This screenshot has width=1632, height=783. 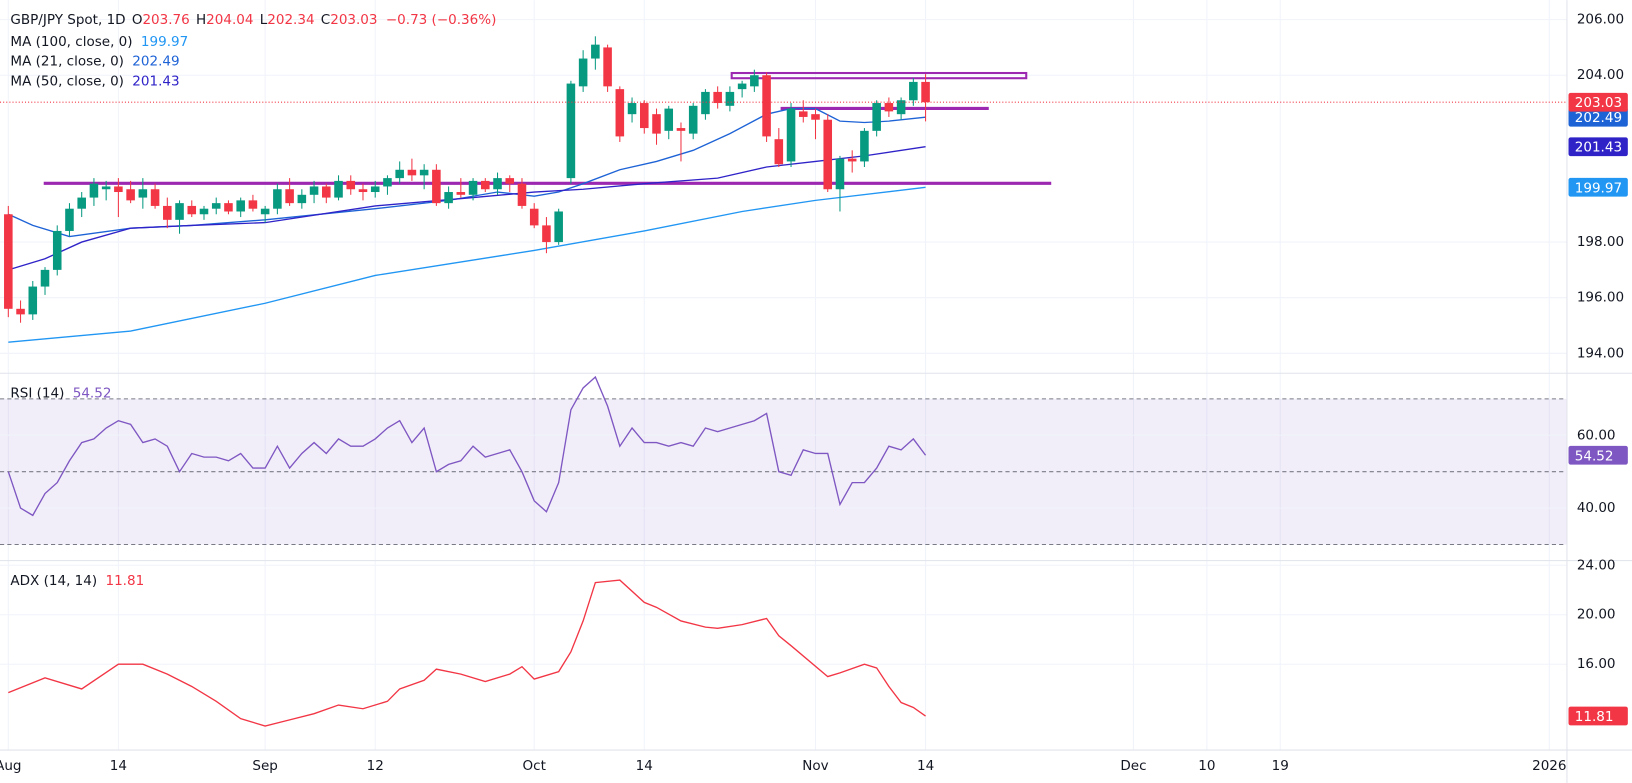 I want to click on legend-entry: MA (100, close, 0) 199.97, so click(x=99, y=42).